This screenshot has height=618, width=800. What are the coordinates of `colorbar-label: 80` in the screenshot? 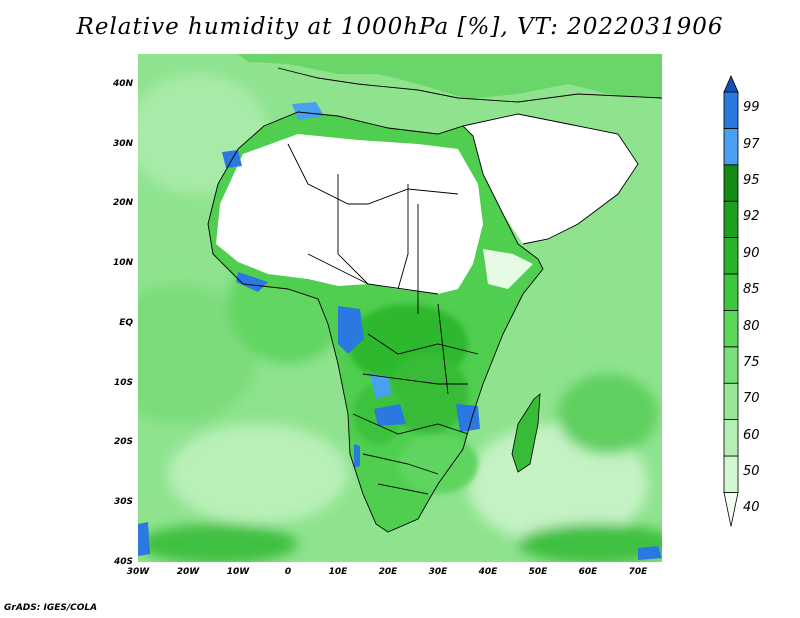 It's located at (751, 326).